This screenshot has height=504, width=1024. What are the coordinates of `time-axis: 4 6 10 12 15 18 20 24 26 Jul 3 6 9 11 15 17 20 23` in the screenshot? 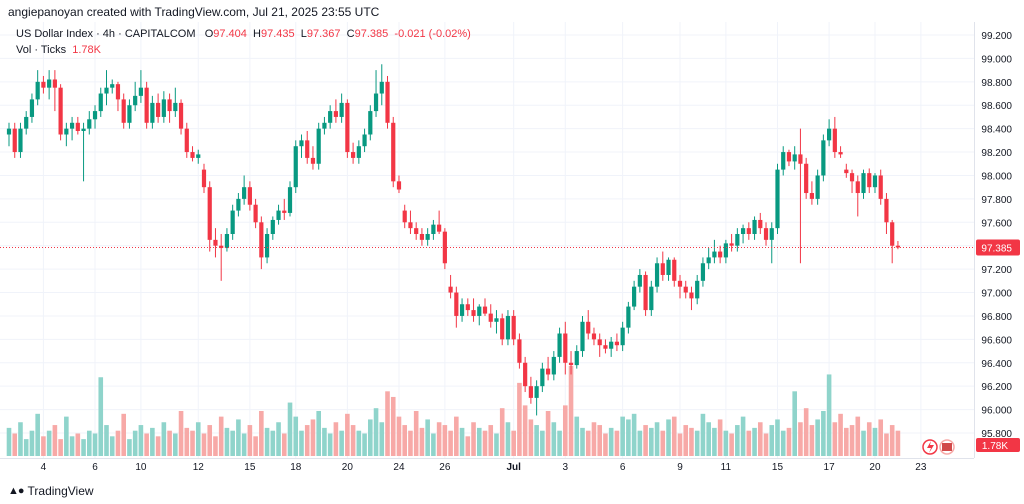 It's located at (484, 467).